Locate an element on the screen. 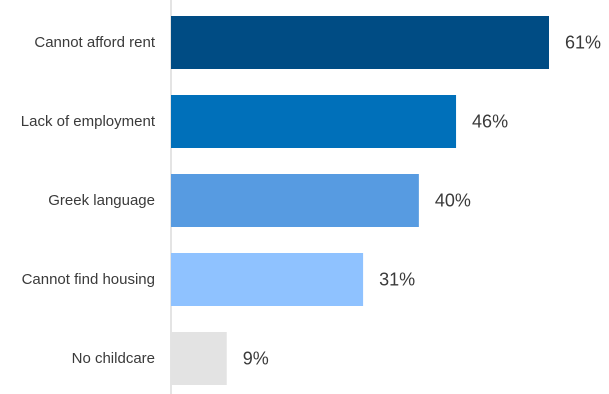 Image resolution: width=609 pixels, height=394 pixels. category-label: Cannot afford rent is located at coordinates (94, 42).